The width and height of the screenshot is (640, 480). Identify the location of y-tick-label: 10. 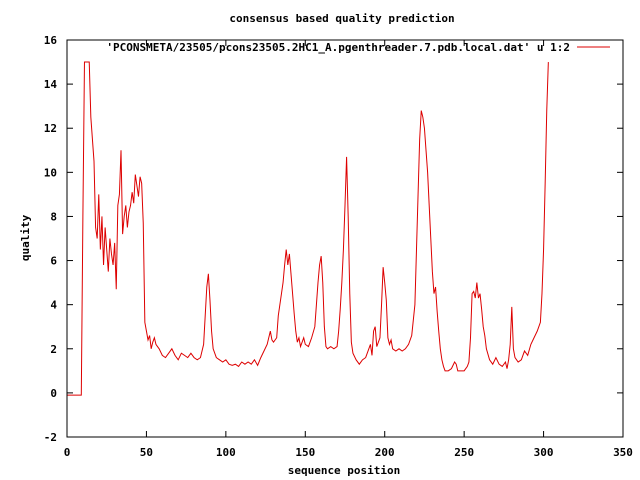
(50, 172).